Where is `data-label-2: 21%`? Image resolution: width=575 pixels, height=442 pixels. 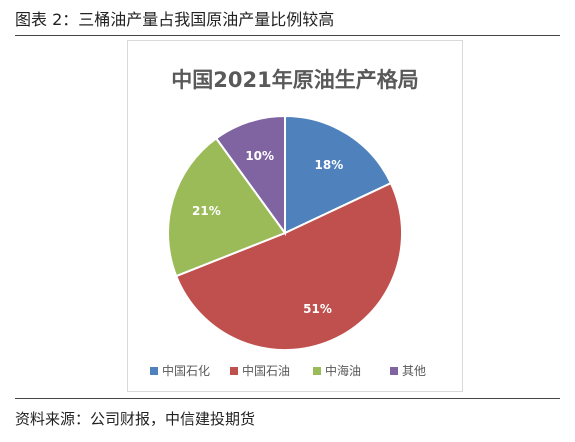
data-label-2: 21% is located at coordinates (206, 211).